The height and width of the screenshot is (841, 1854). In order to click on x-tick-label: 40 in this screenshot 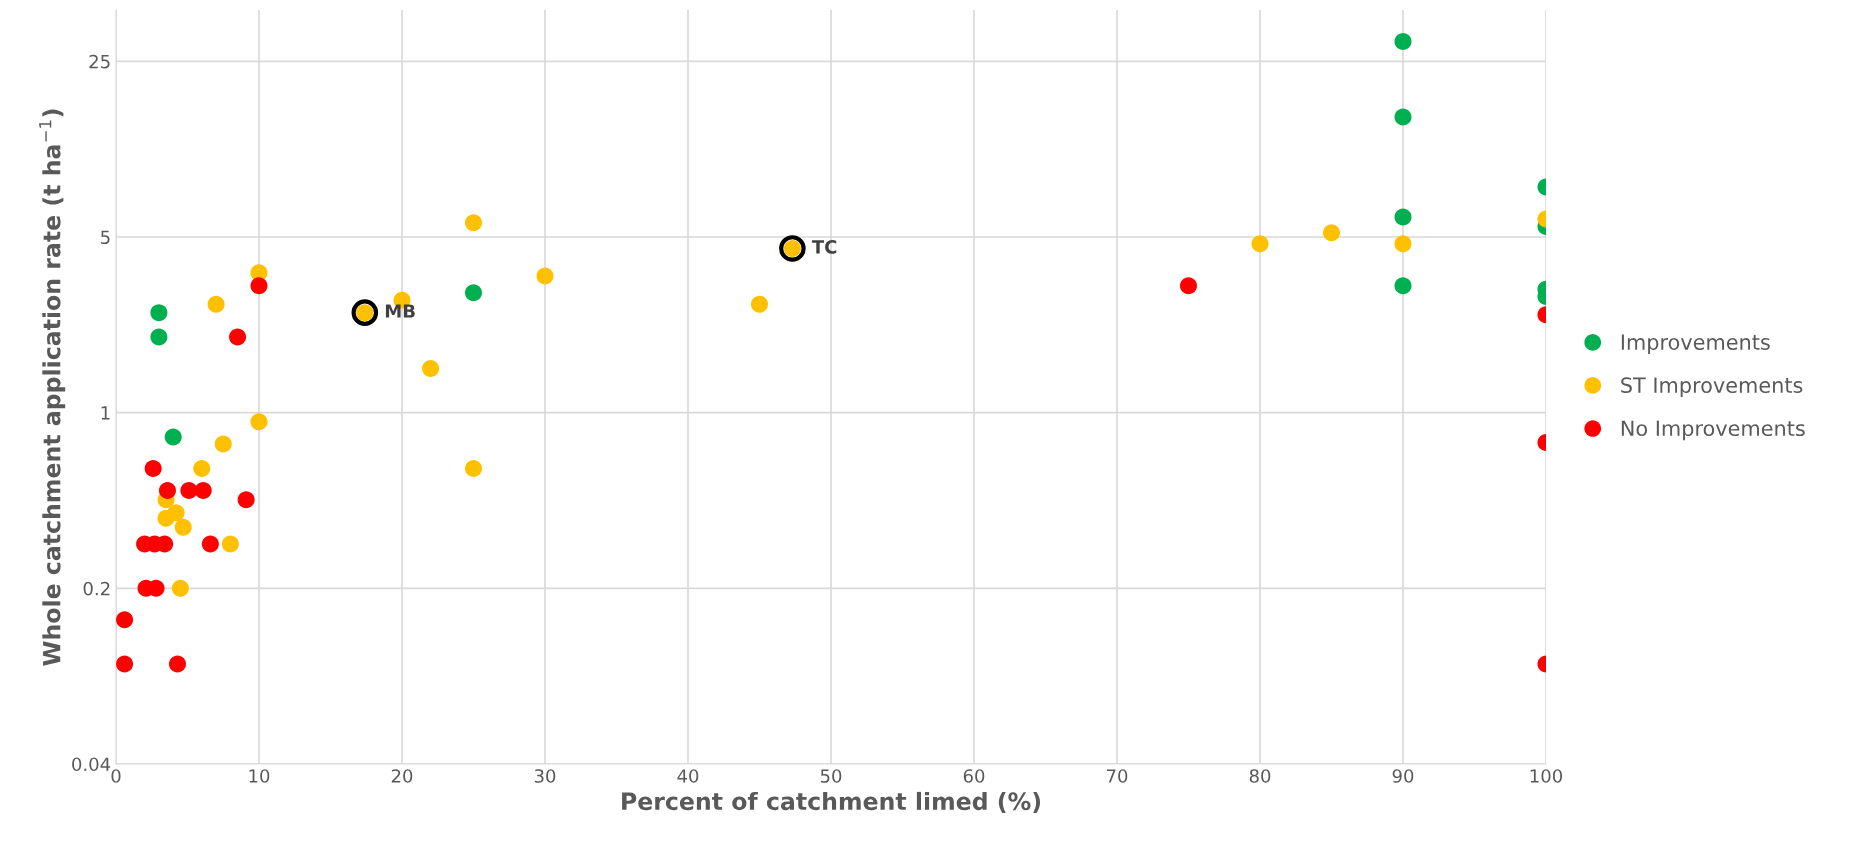, I will do `click(688, 776)`.